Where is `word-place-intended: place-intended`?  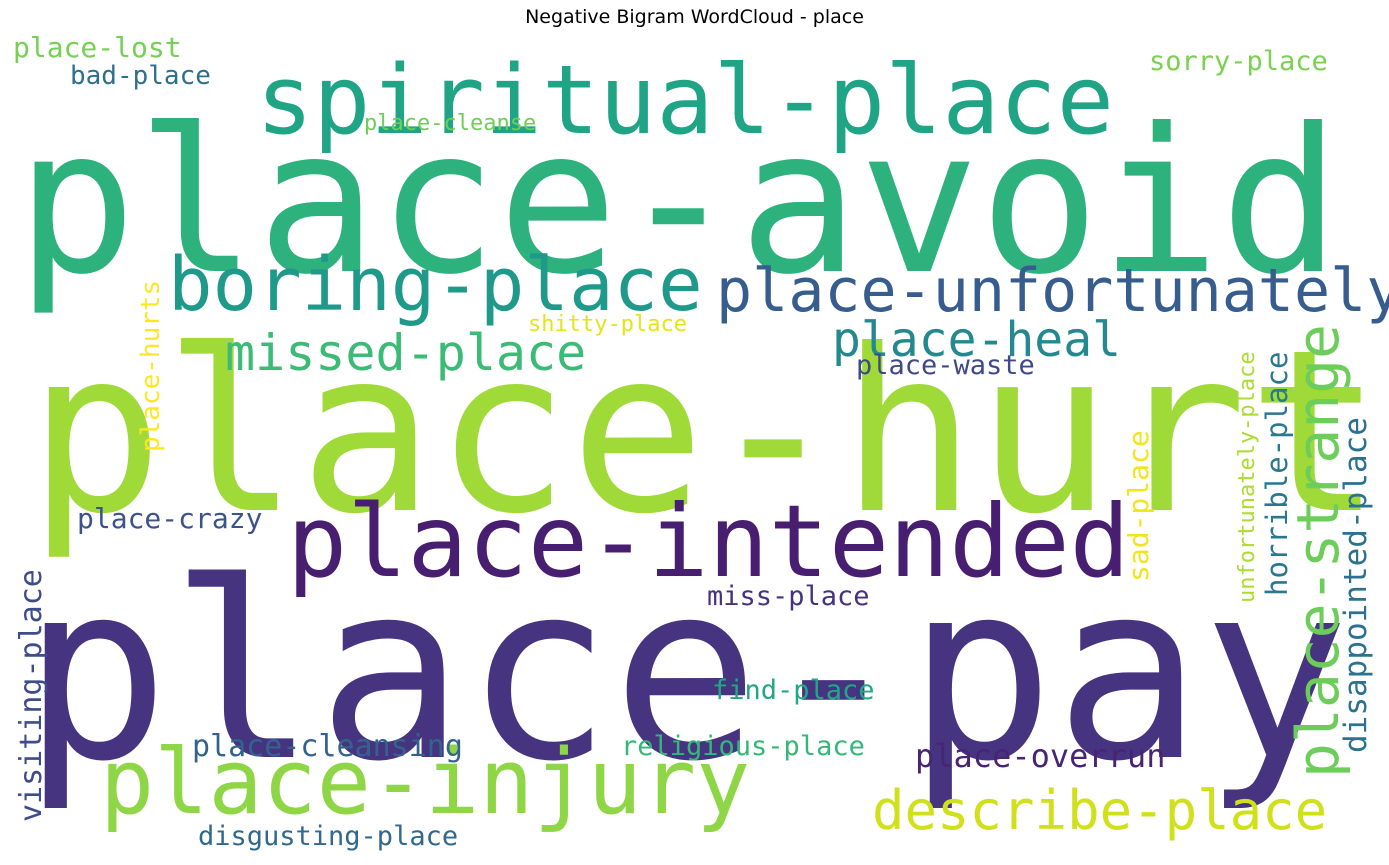
word-place-intended: place-intended is located at coordinates (708, 541).